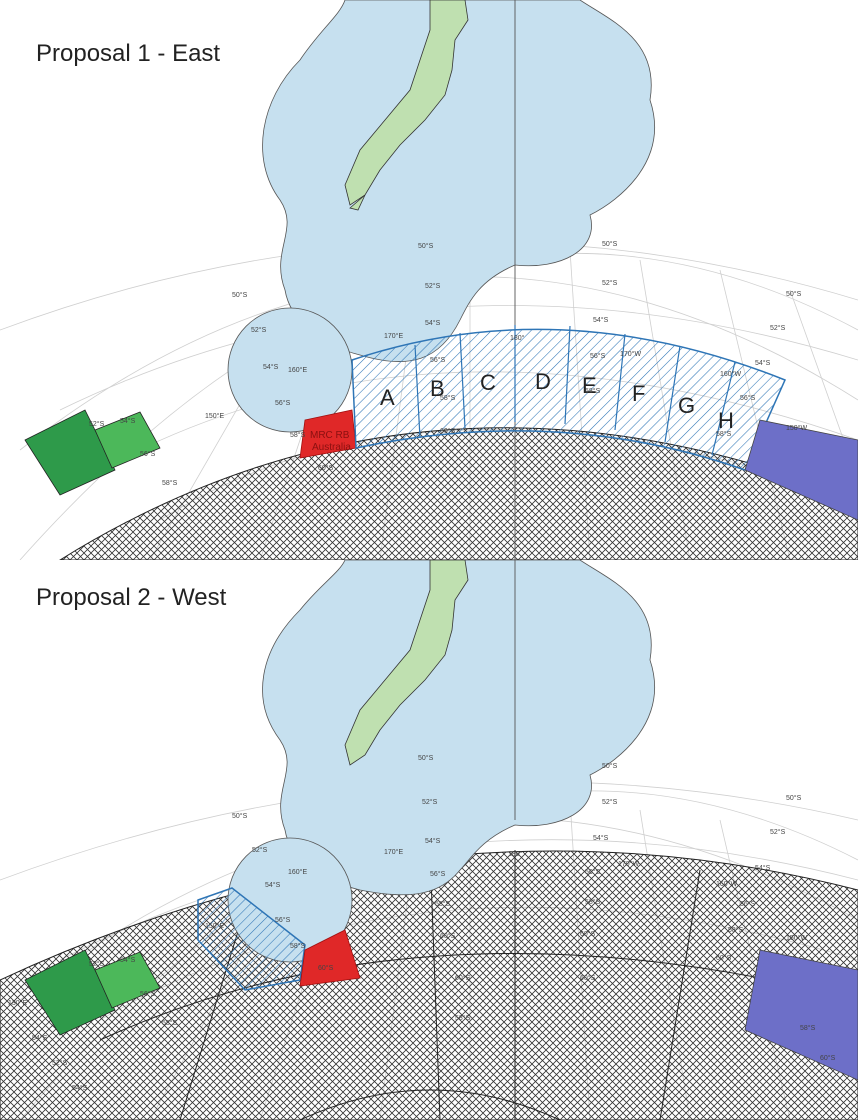 The width and height of the screenshot is (858, 1120). What do you see at coordinates (557, 401) in the screenshot?
I see `zone-labels: A B C D E F G H` at bounding box center [557, 401].